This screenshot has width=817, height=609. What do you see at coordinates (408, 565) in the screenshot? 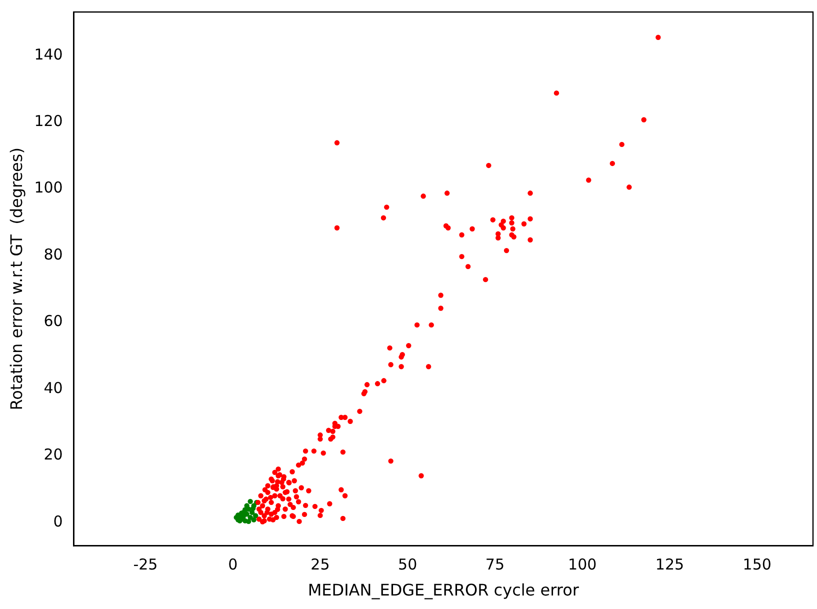
I see `x-tick-label: 50` at bounding box center [408, 565].